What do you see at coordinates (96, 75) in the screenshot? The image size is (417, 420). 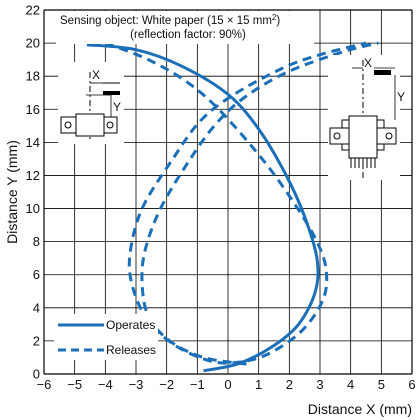 I see `left-diagram-x-label: X` at bounding box center [96, 75].